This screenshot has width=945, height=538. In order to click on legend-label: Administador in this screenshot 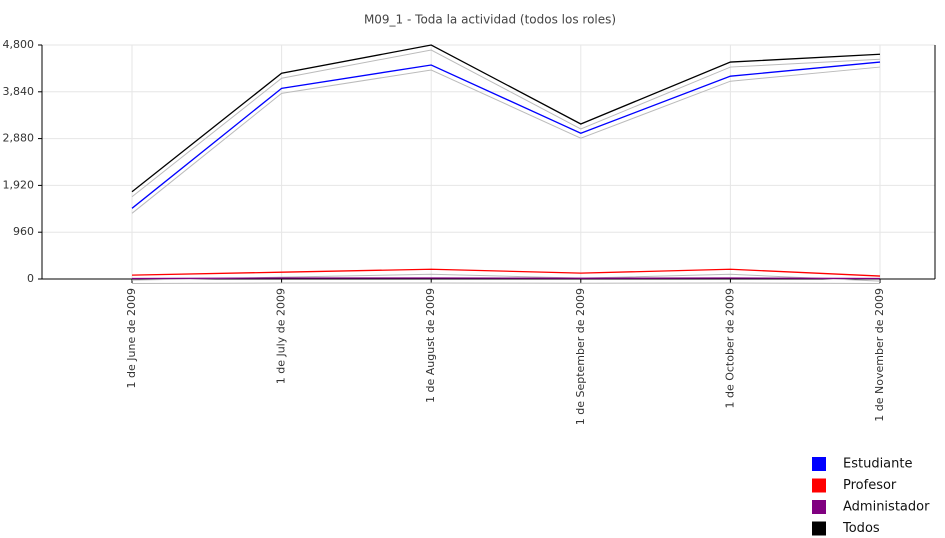, I will do `click(886, 507)`.